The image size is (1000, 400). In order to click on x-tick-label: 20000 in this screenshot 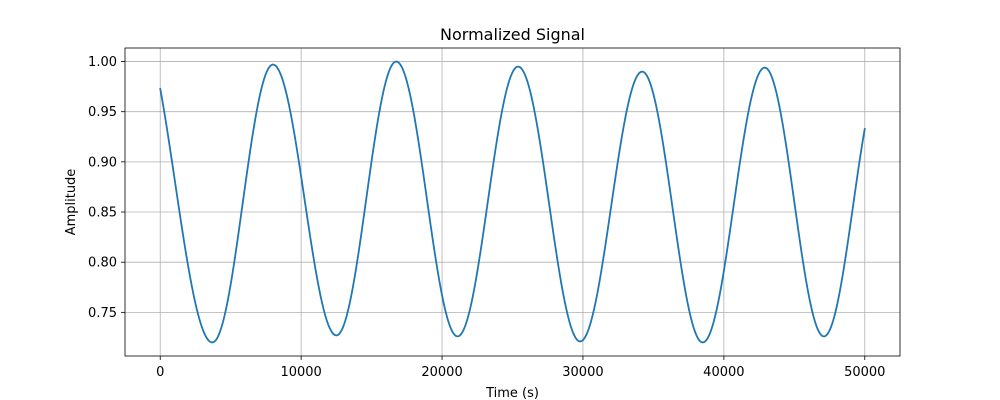, I will do `click(441, 372)`.